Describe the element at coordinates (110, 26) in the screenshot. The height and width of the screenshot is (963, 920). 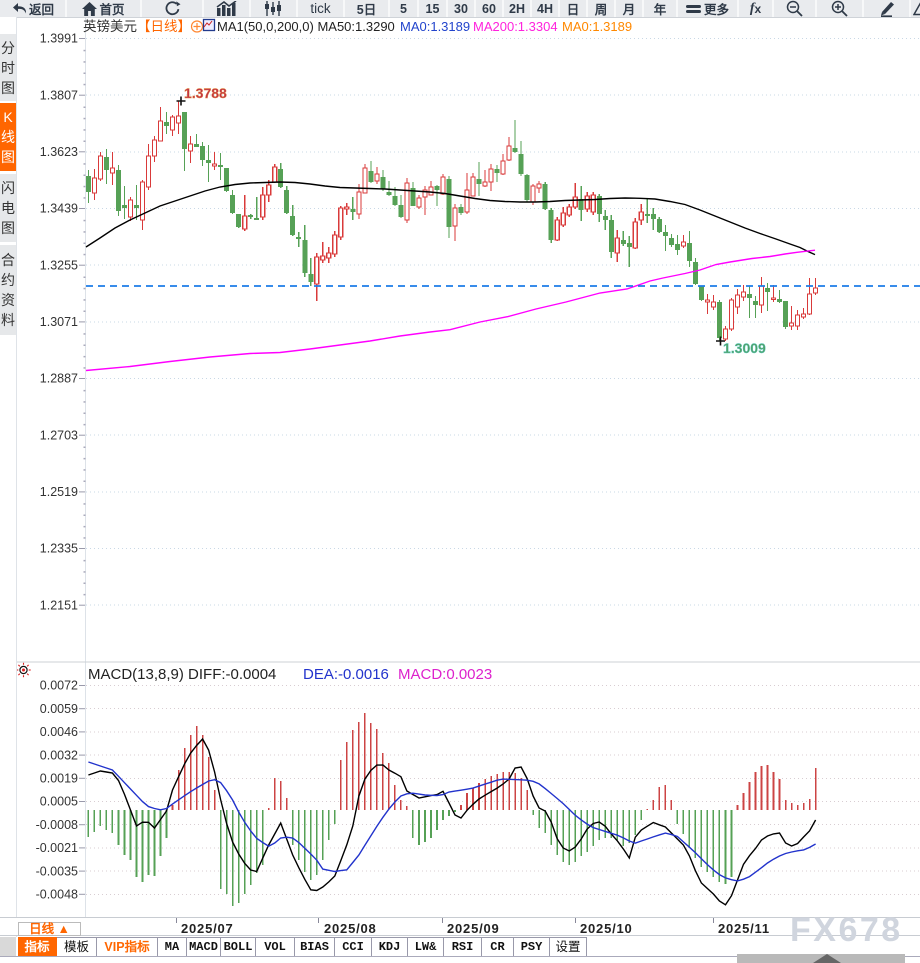
I see `svg-text: 英镑美元` at that location.